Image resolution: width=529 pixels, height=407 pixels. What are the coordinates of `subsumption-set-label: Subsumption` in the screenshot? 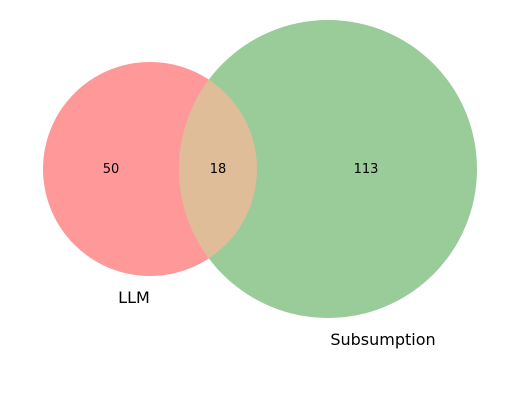 It's located at (382, 339).